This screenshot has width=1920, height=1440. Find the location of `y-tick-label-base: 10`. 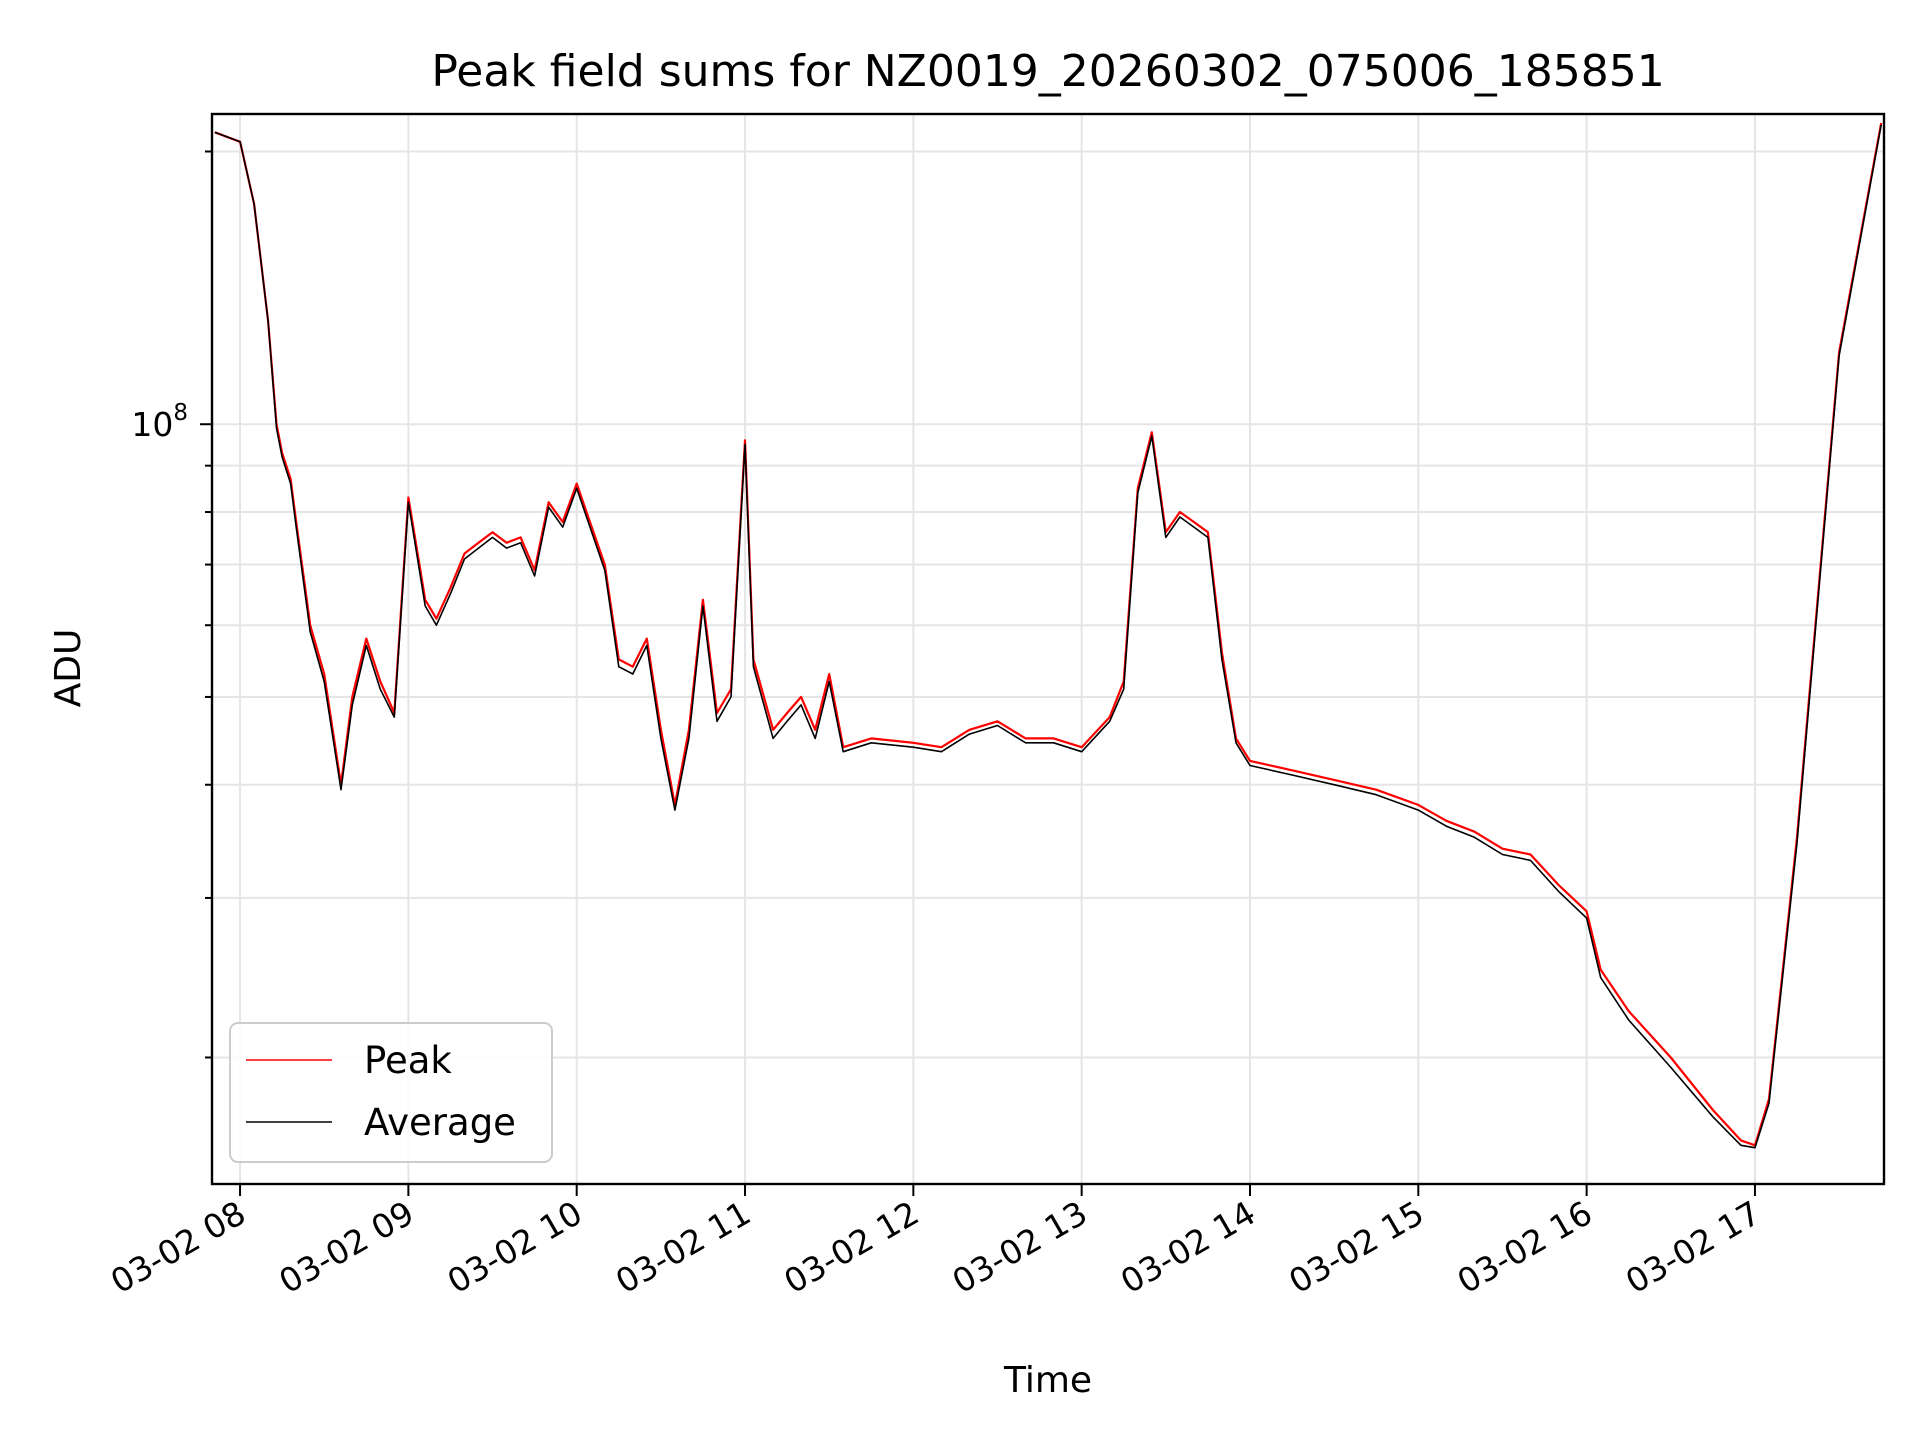

y-tick-label-base: 10 is located at coordinates (152, 424).